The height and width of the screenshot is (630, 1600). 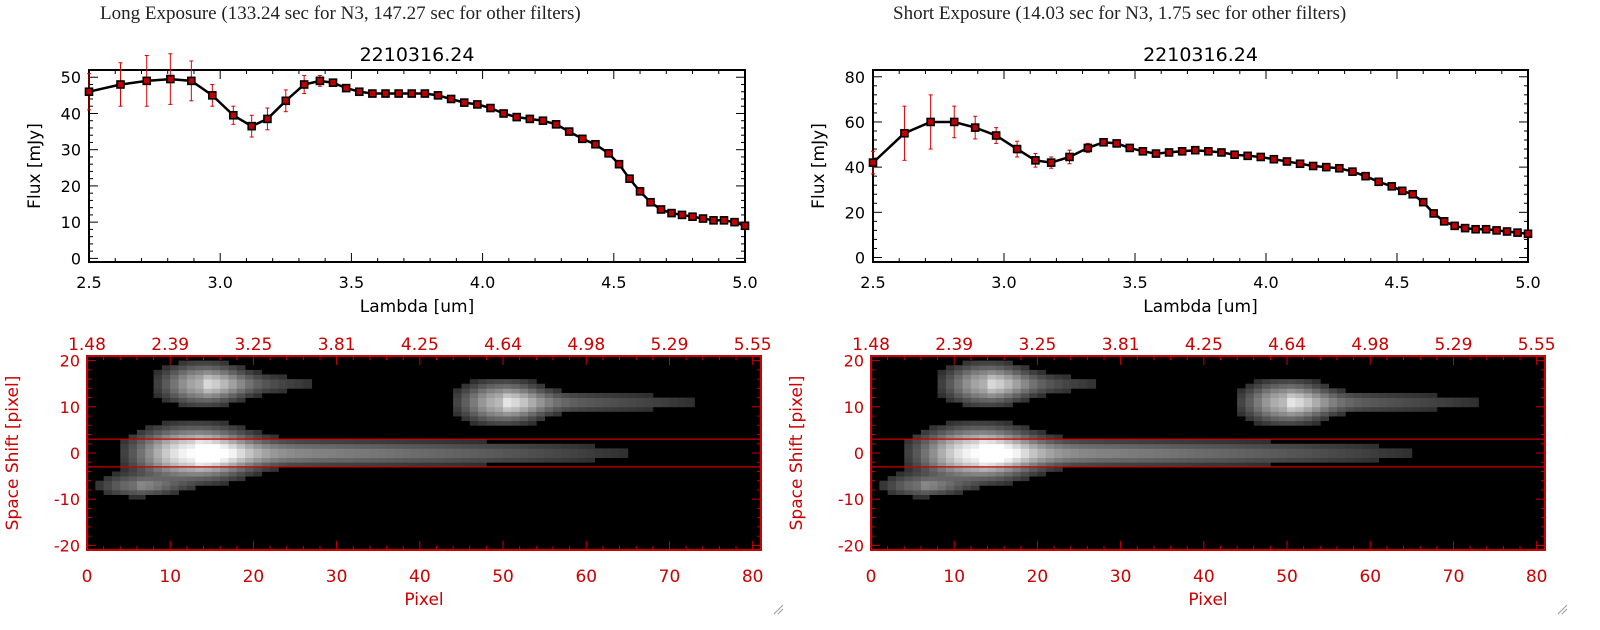 What do you see at coordinates (71, 150) in the screenshot?
I see `y-tick-label: 30` at bounding box center [71, 150].